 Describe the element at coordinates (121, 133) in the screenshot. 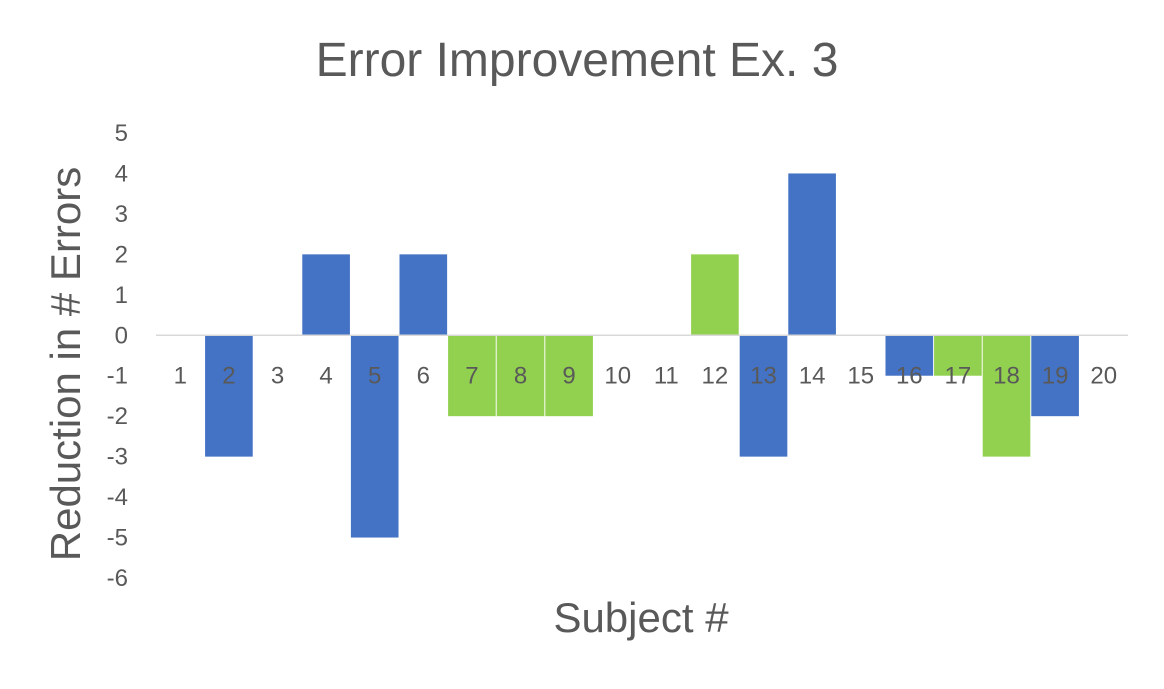

I see `y-tick-label: 5` at that location.